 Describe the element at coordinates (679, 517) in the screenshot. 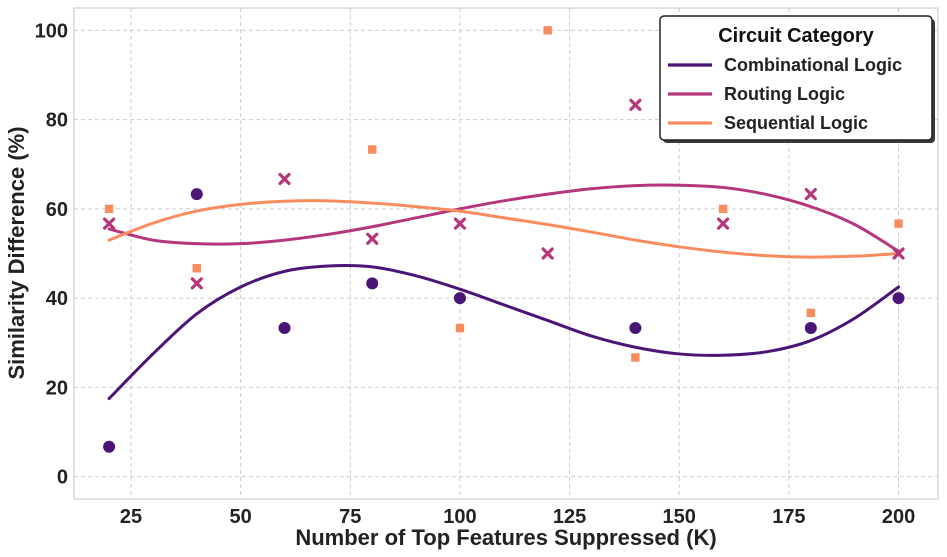

I see `x-tick-label: 150` at that location.